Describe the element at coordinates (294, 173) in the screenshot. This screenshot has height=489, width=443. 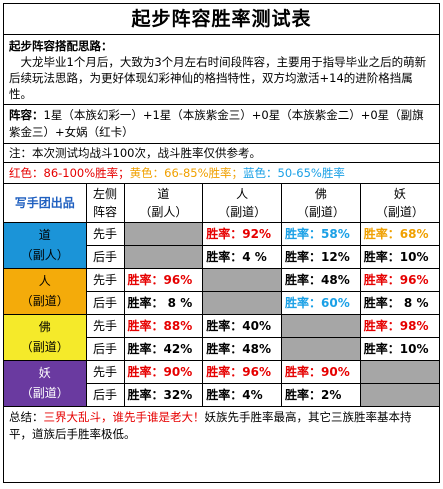
I see `legend-blue: 蓝色：50-65%胜率` at that location.